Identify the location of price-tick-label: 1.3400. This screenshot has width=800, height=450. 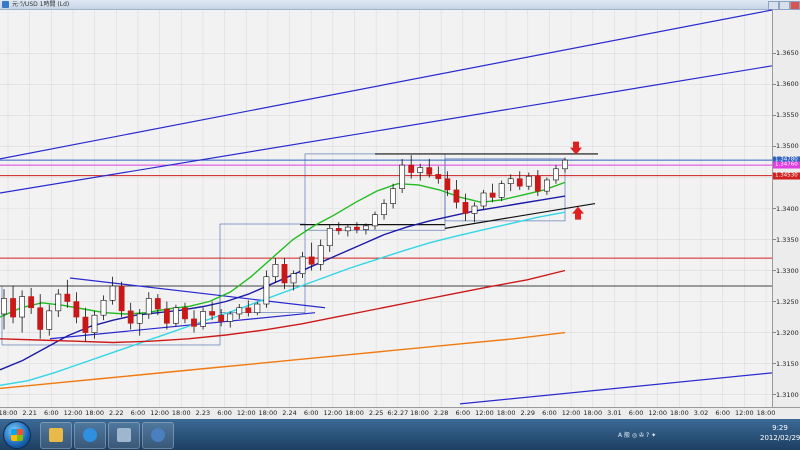
(787, 208).